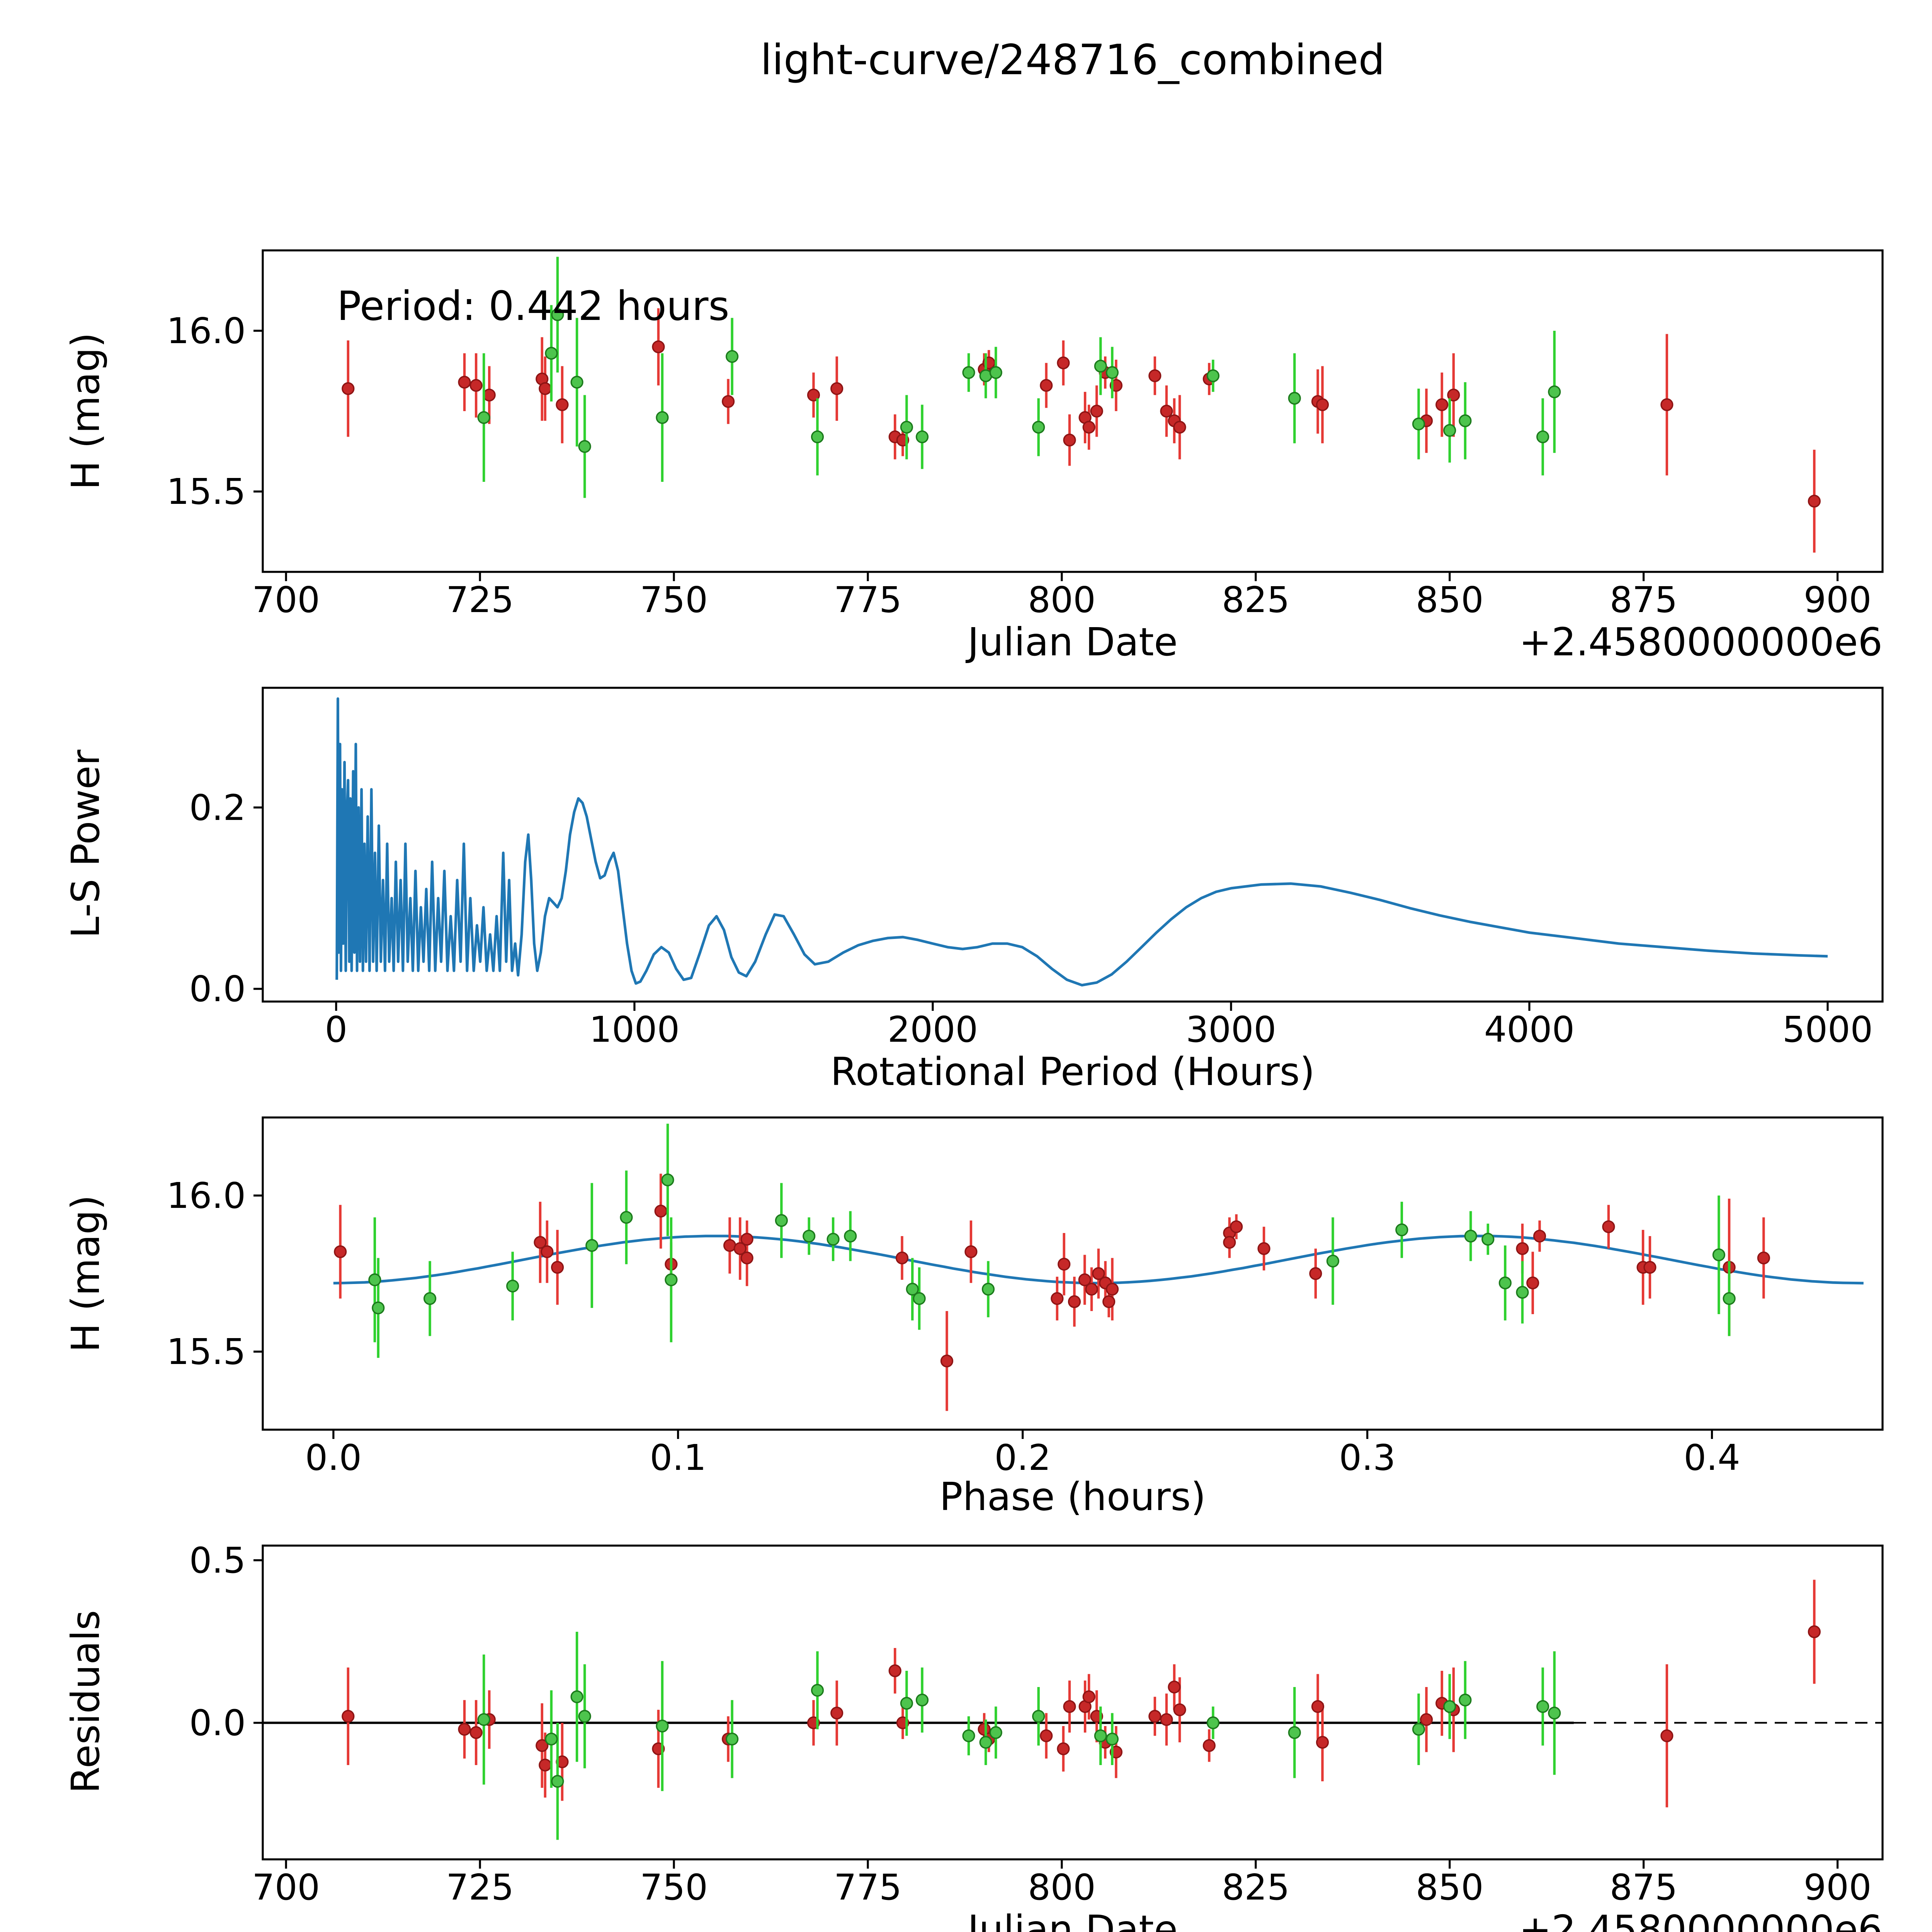 The image size is (1932, 1932). Describe the element at coordinates (1828, 1029) in the screenshot. I see `x-tick-label: 5000` at that location.